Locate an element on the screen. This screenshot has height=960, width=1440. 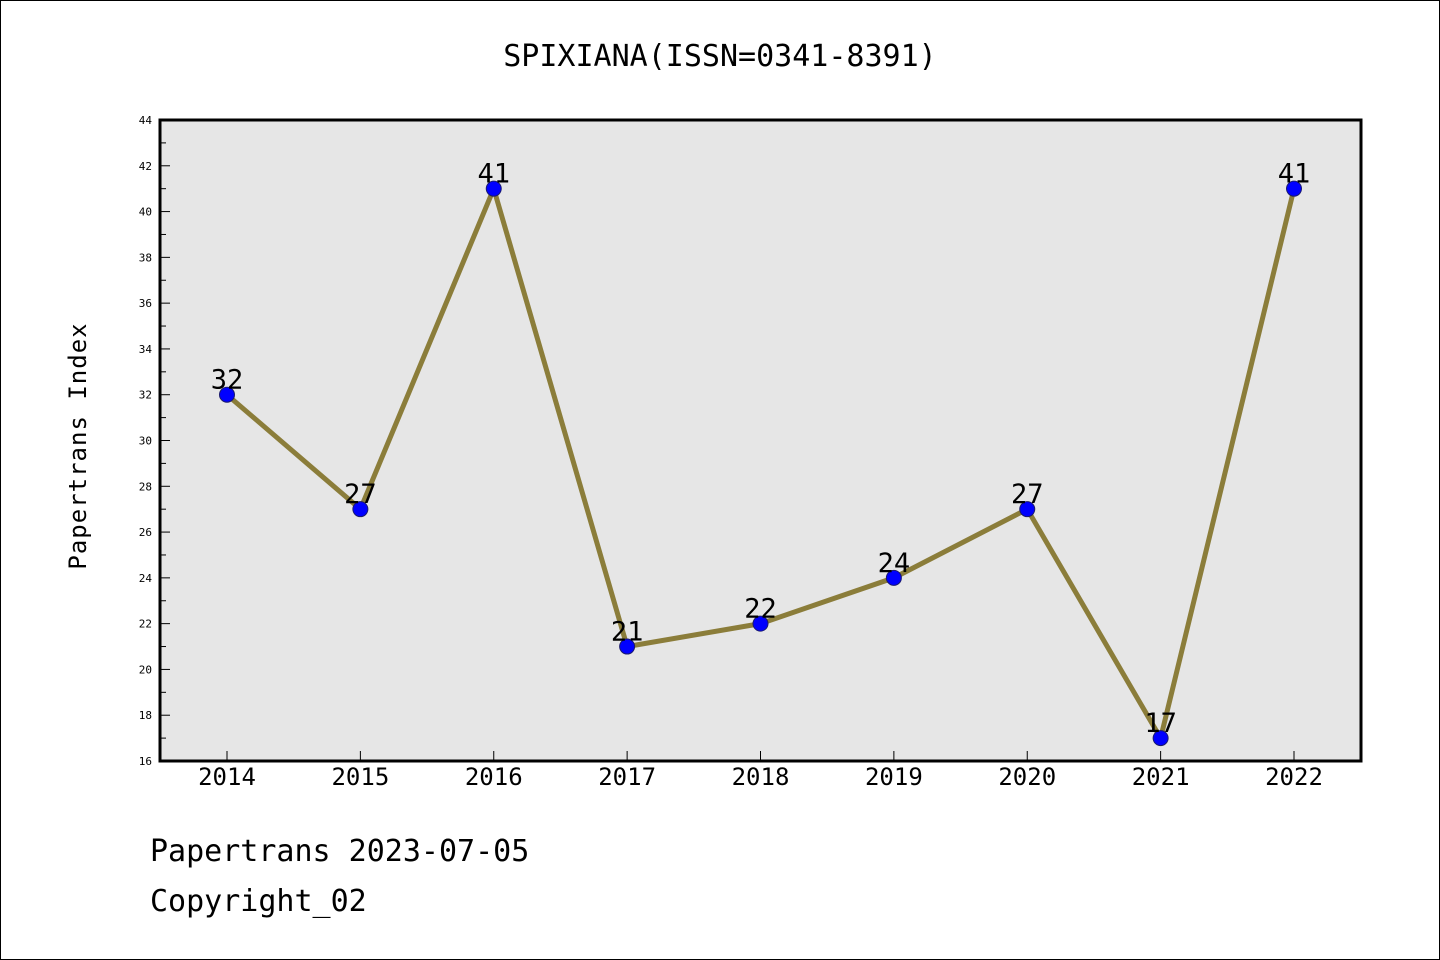
y-tick-label: 32 is located at coordinates (145, 395).